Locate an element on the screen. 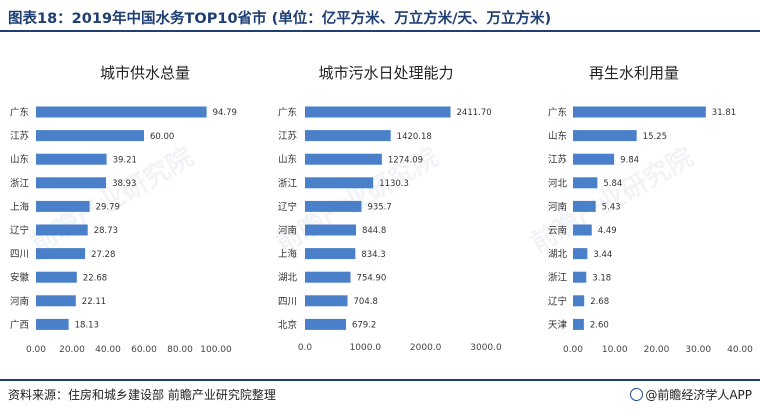  title-rule is located at coordinates (380, 31).